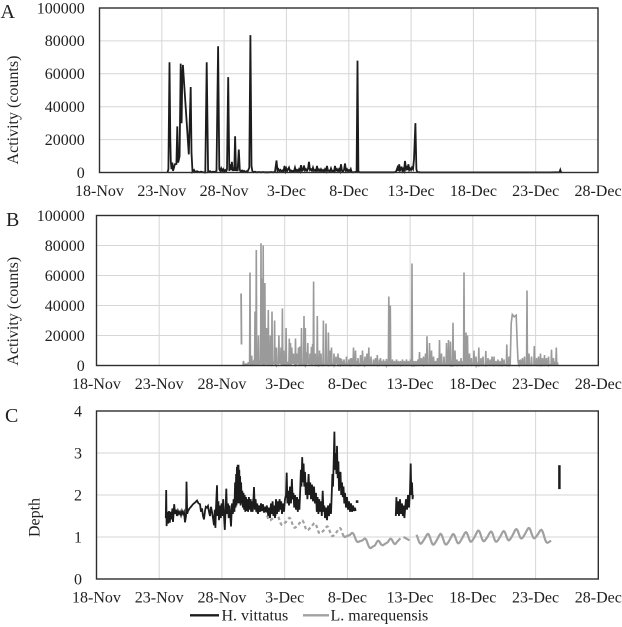  I want to click on svg-text: 4, so click(78, 411).